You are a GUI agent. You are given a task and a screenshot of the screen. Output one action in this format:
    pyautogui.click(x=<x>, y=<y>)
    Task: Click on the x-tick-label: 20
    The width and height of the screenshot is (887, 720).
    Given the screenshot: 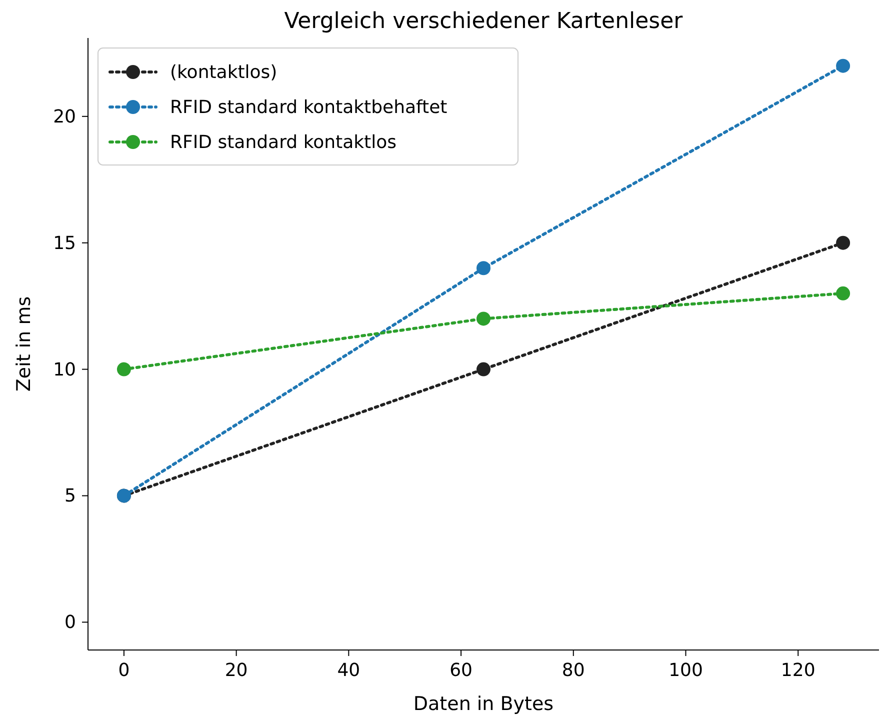 What is the action you would take?
    pyautogui.click(x=236, y=670)
    